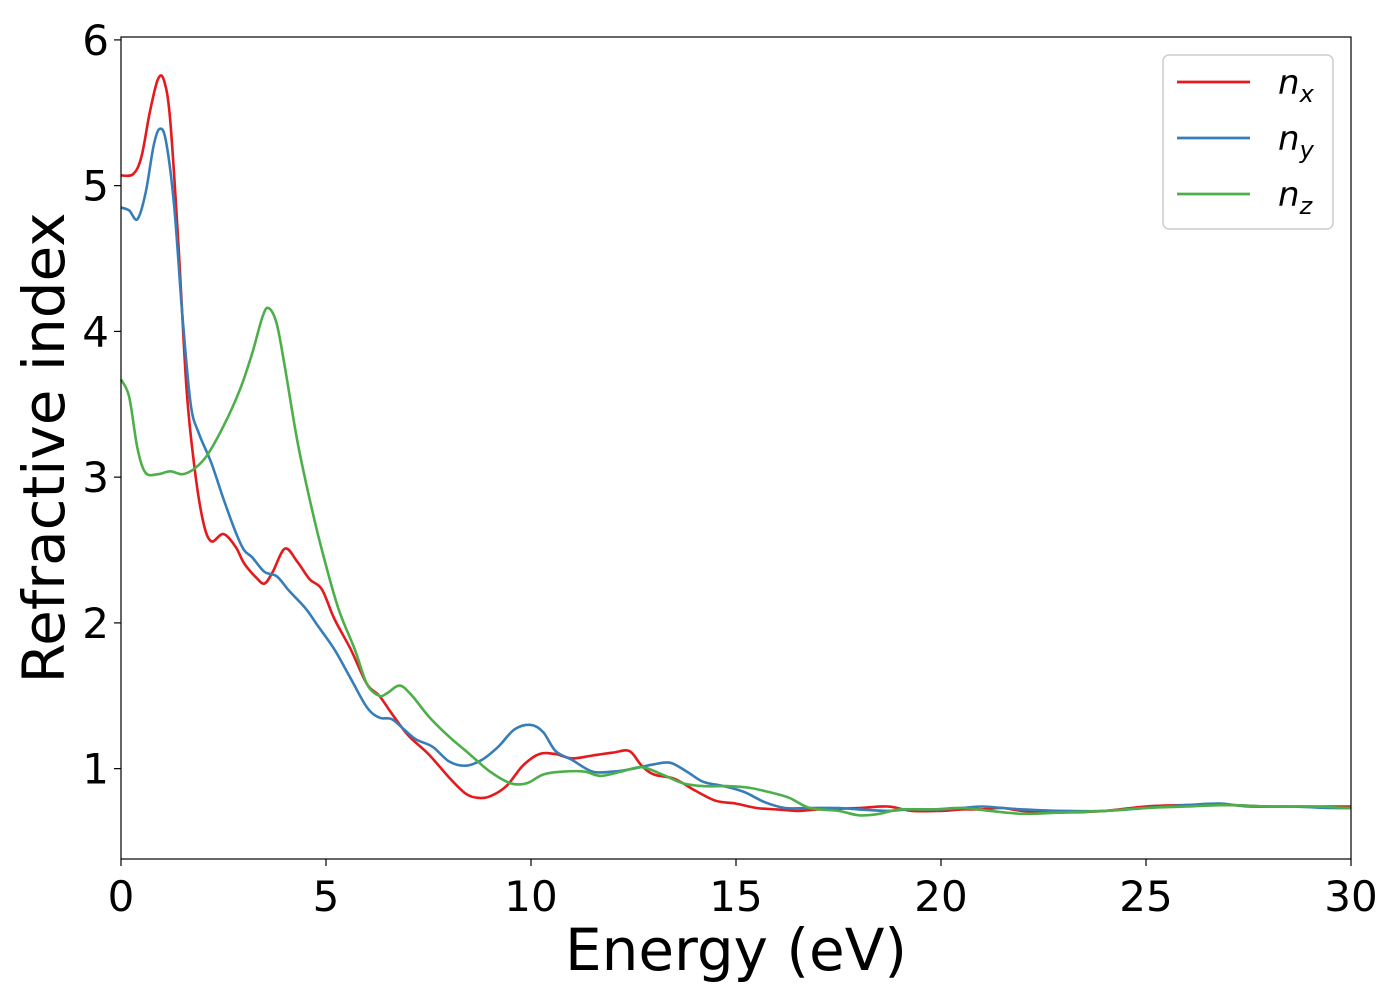  What do you see at coordinates (95, 186) in the screenshot?
I see `y-tick-label: 5` at bounding box center [95, 186].